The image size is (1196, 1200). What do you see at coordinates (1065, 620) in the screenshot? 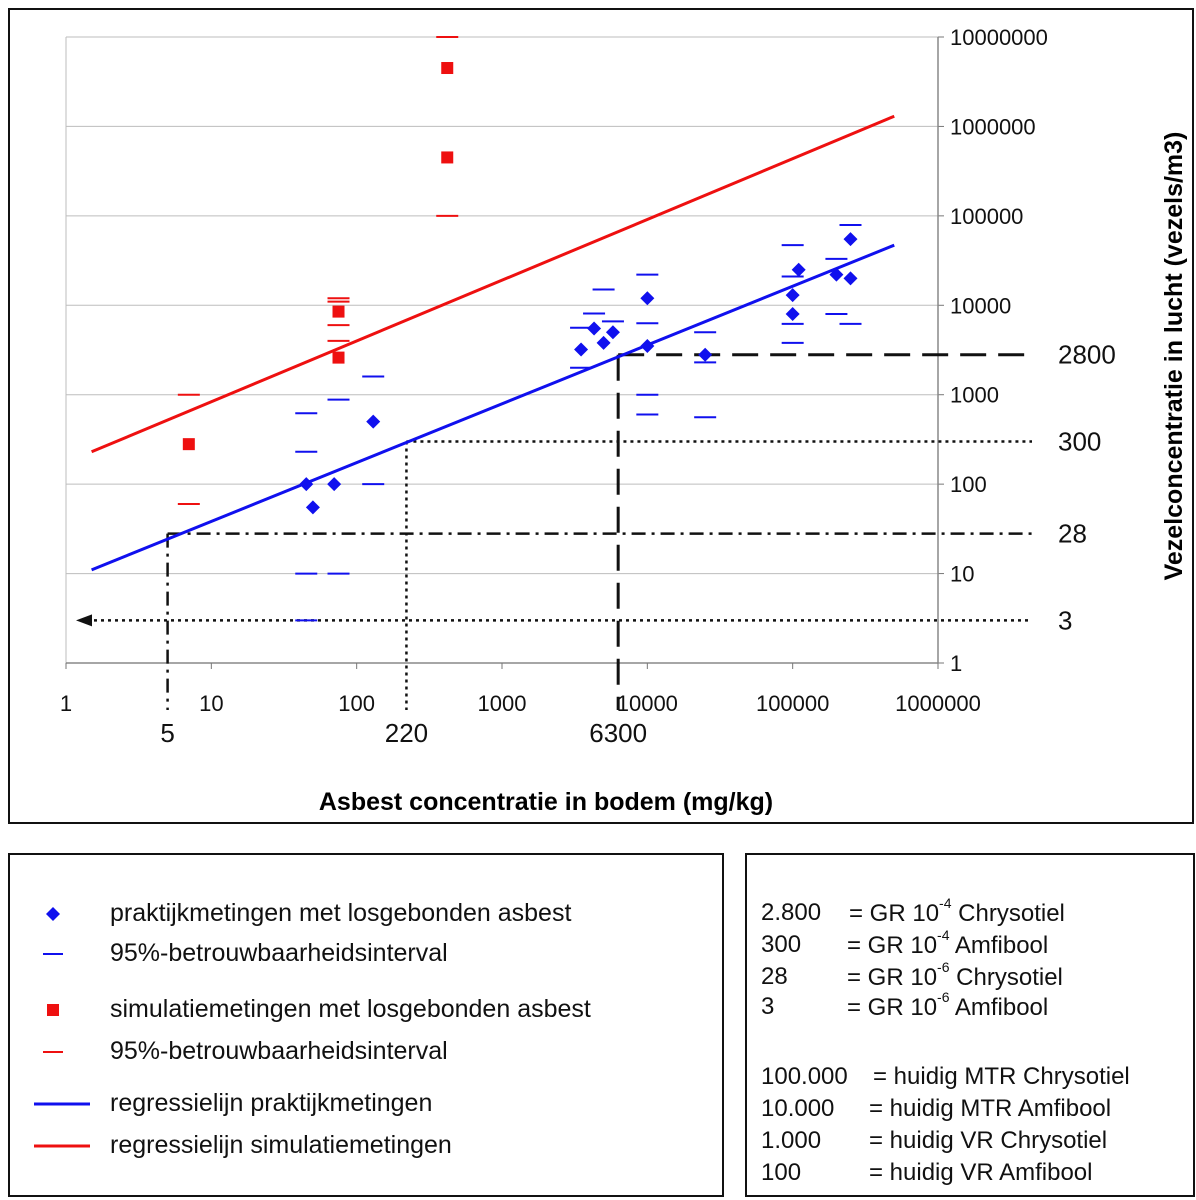
I see `reference-label-3: 3` at bounding box center [1065, 620].